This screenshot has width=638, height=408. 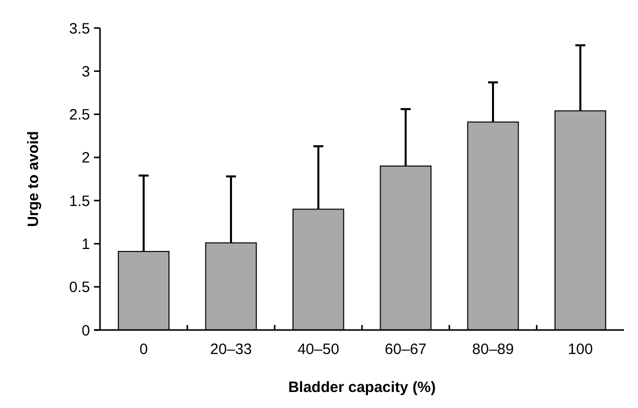 I want to click on y-axis-title: Urge to avoid, so click(x=33, y=179).